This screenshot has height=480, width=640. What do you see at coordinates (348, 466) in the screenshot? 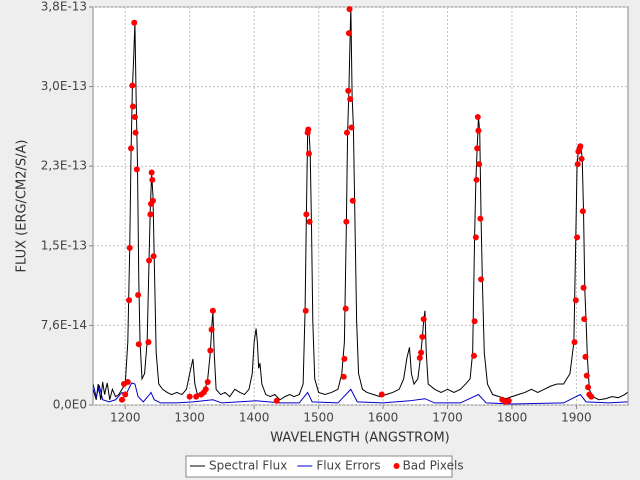
I see `legend-label: Flux Errors` at bounding box center [348, 466].